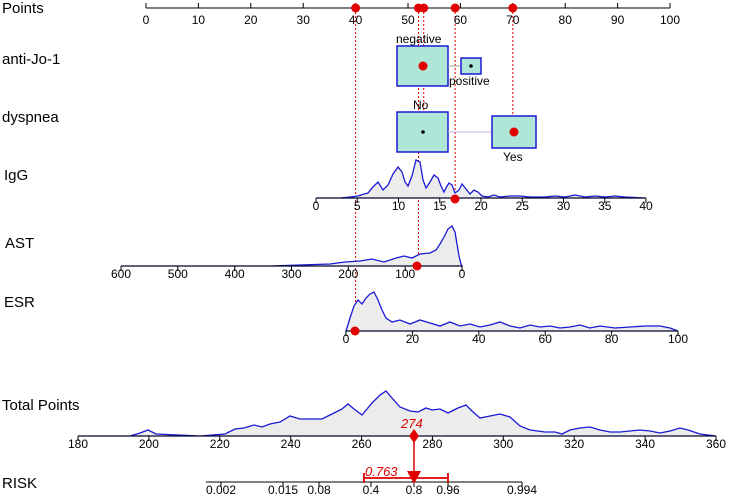 Image resolution: width=734 pixels, height=500 pixels. Describe the element at coordinates (462, 274) in the screenshot. I see `ast-tick-label: 0` at that location.